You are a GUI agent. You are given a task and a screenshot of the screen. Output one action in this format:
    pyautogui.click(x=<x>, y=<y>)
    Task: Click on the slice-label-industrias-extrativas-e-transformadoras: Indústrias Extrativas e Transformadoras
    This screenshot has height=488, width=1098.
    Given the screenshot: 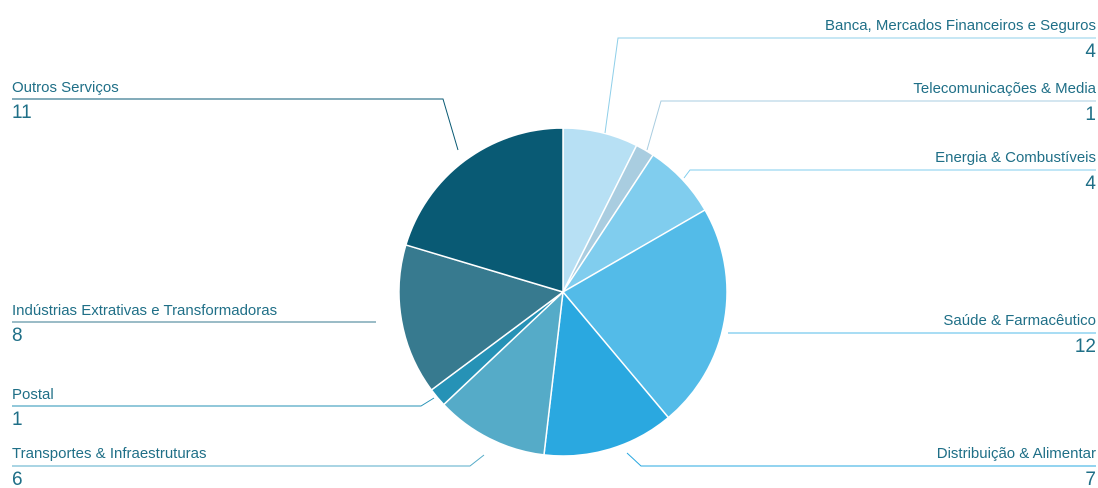 What is the action you would take?
    pyautogui.click(x=144, y=310)
    